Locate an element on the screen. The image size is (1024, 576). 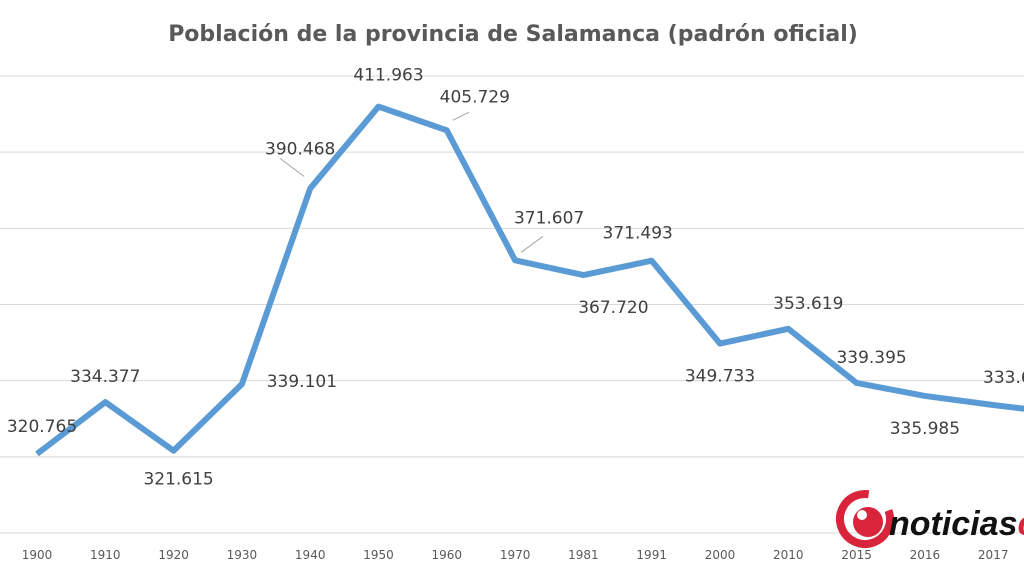
data-label: 320.765 is located at coordinates (42, 427).